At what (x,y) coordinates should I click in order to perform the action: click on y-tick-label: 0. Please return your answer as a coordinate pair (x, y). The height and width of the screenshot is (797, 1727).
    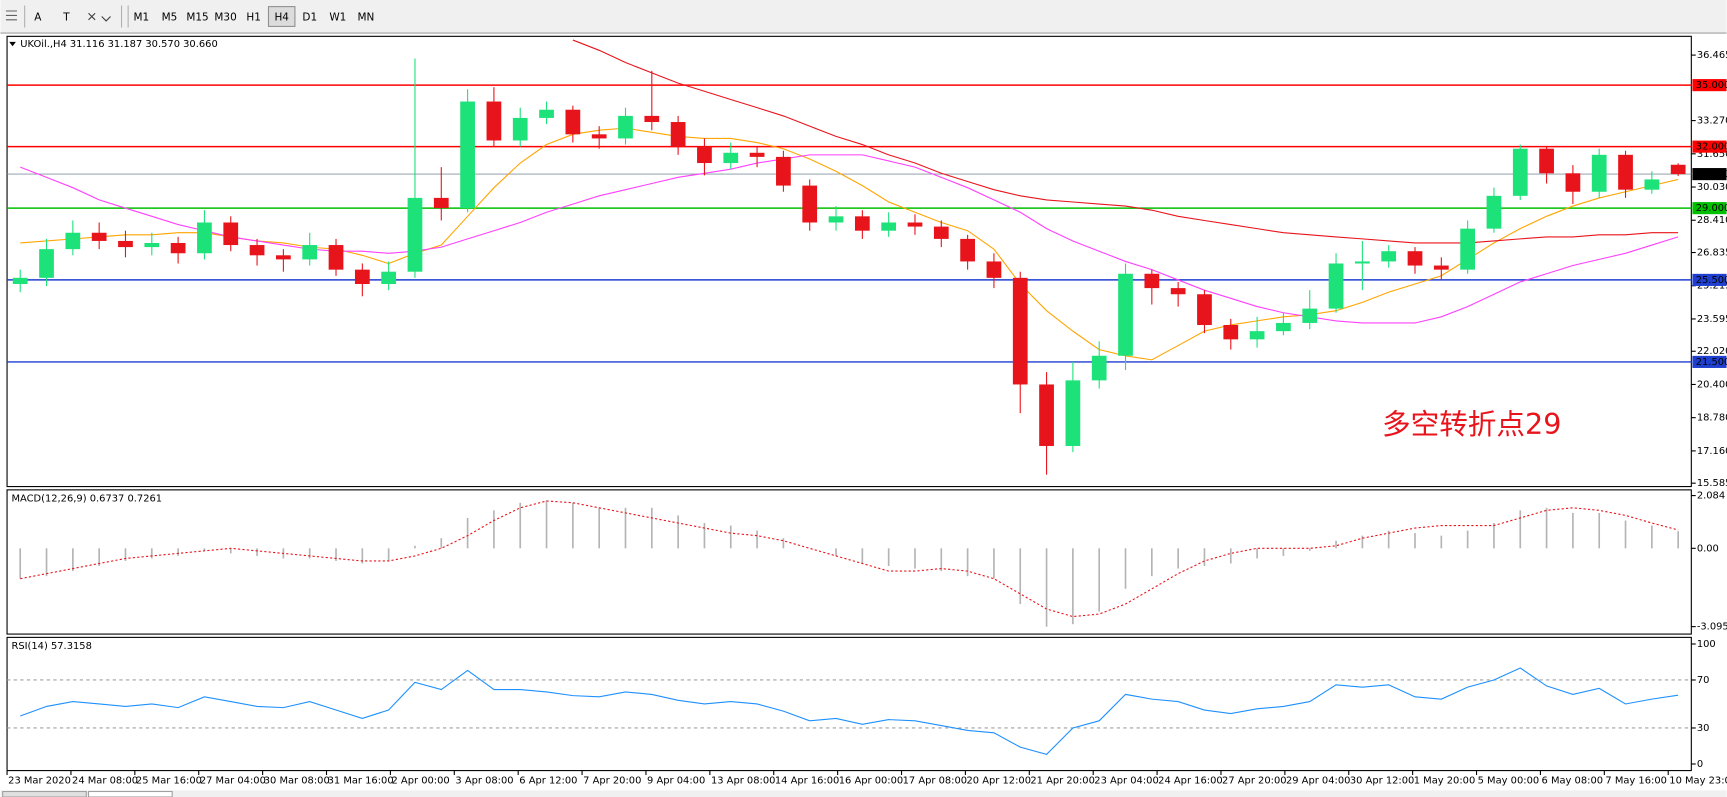
    Looking at the image, I should click on (1700, 764).